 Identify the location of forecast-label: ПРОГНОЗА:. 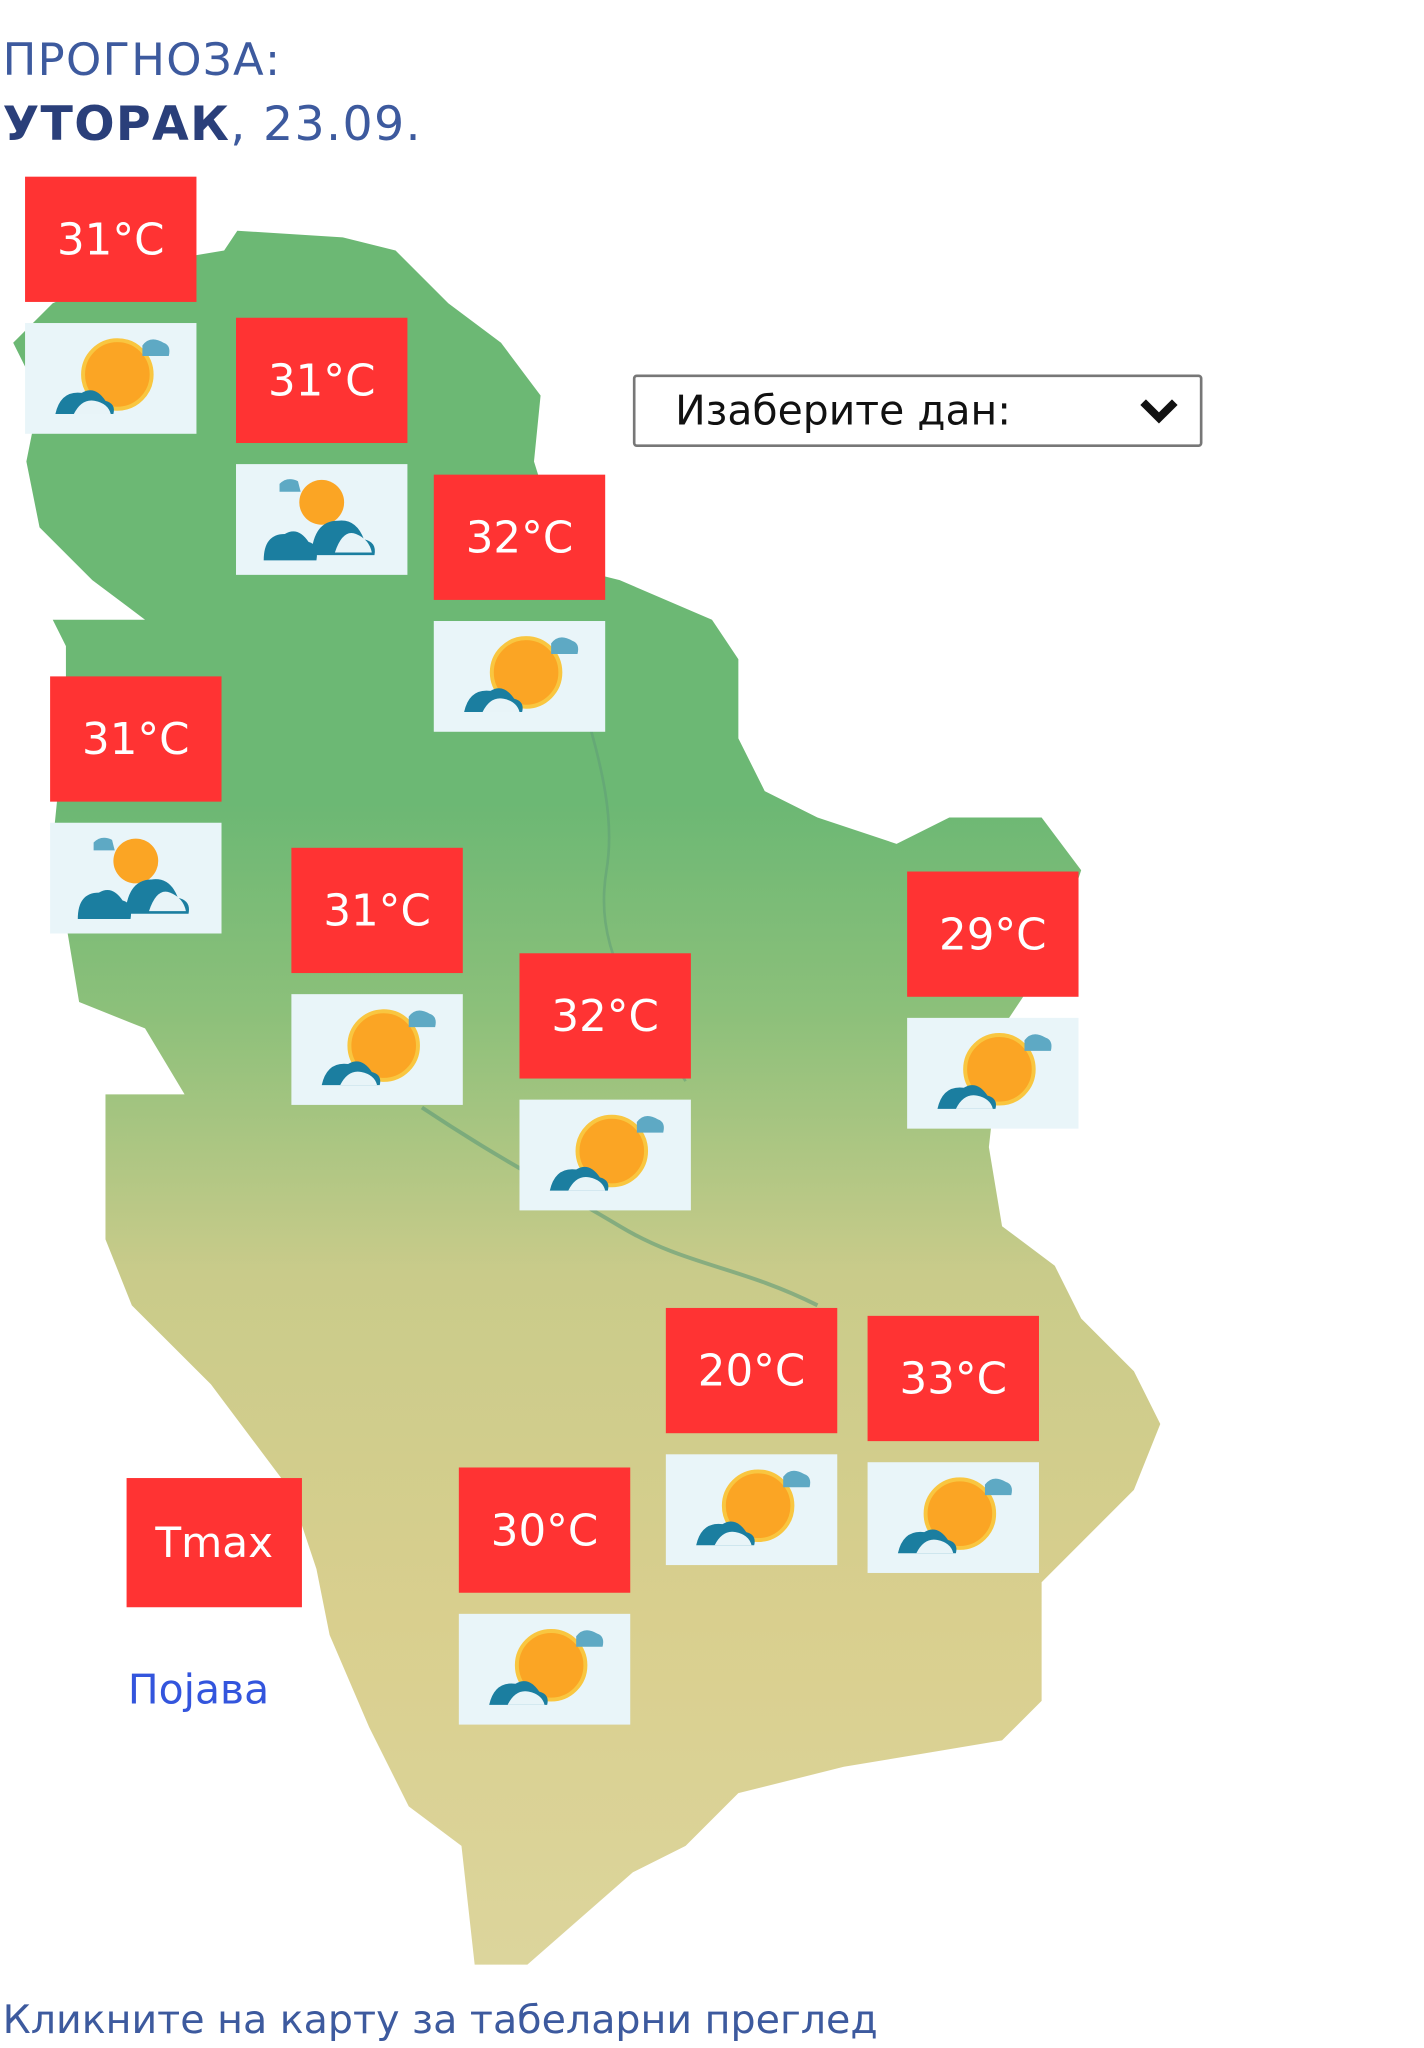
(142, 61).